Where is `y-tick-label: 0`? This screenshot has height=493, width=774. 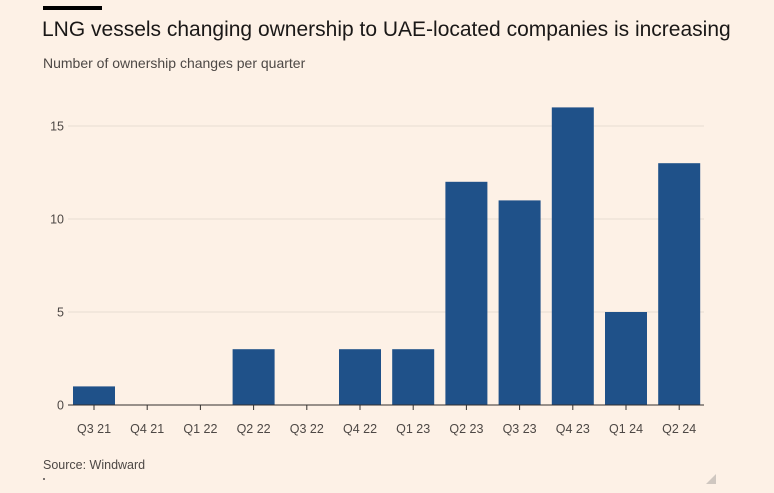 y-tick-label: 0 is located at coordinates (60, 406).